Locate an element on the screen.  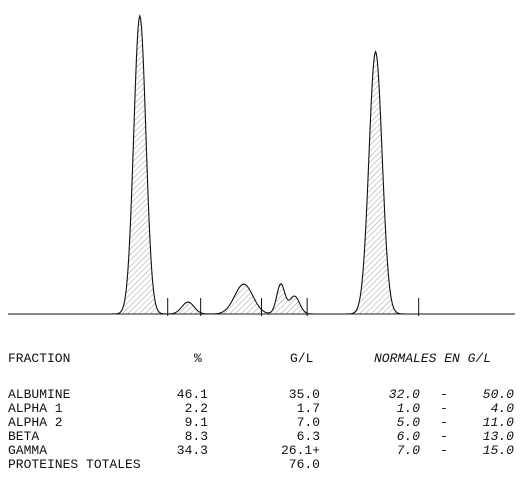
row-fraction-name: ALPHA 2 is located at coordinates (35, 422).